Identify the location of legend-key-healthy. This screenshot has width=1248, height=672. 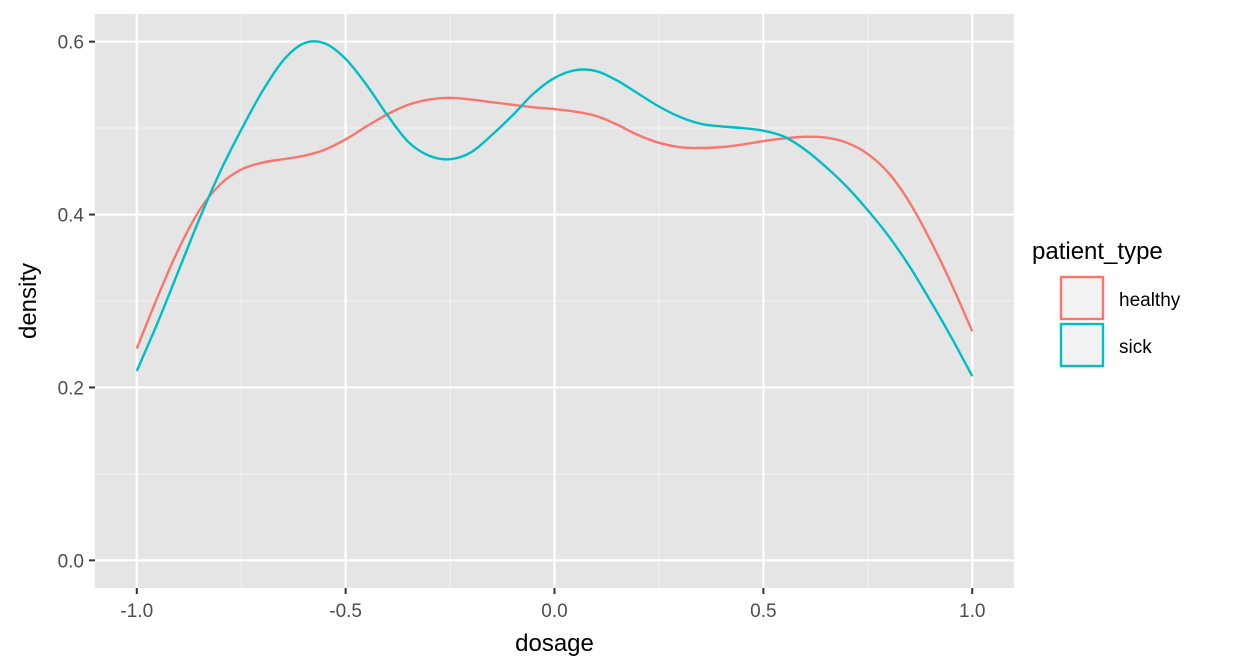
(1082, 298).